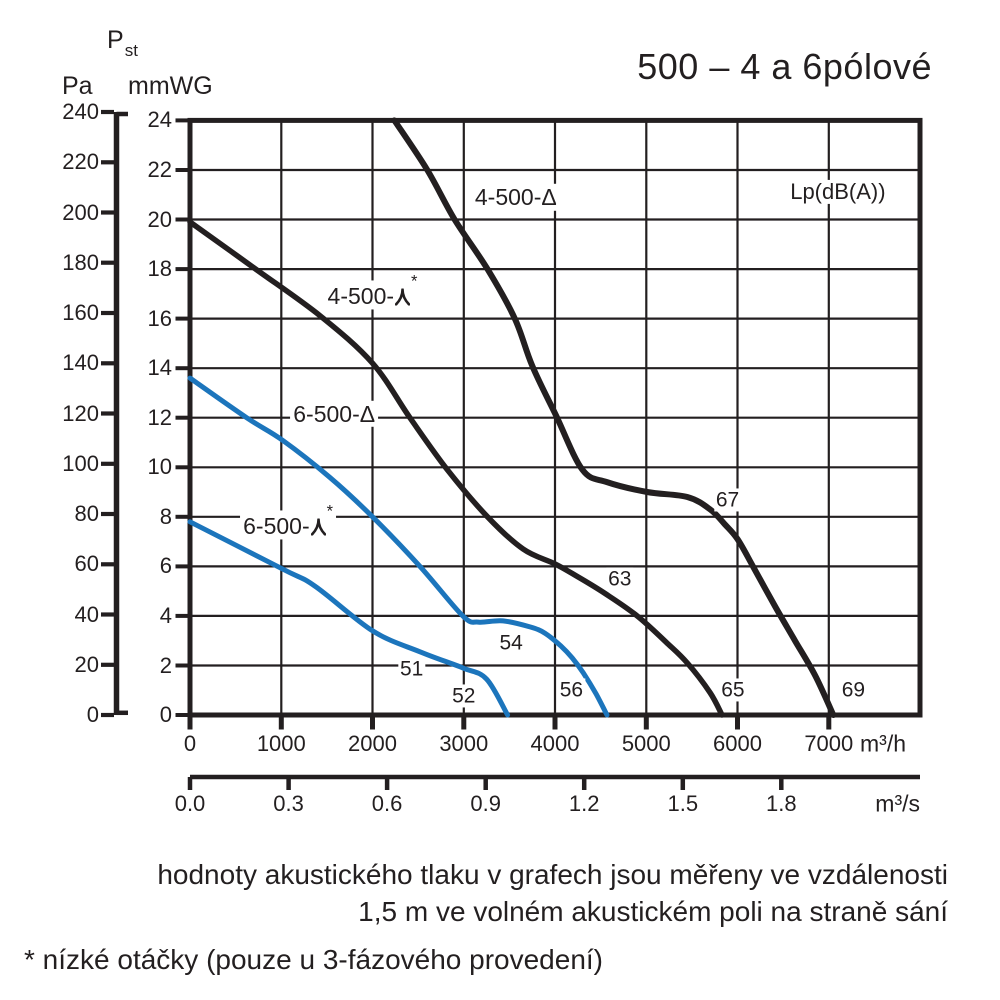  Describe the element at coordinates (131, 50) in the screenshot. I see `pressure-symbol-sub: st` at that location.